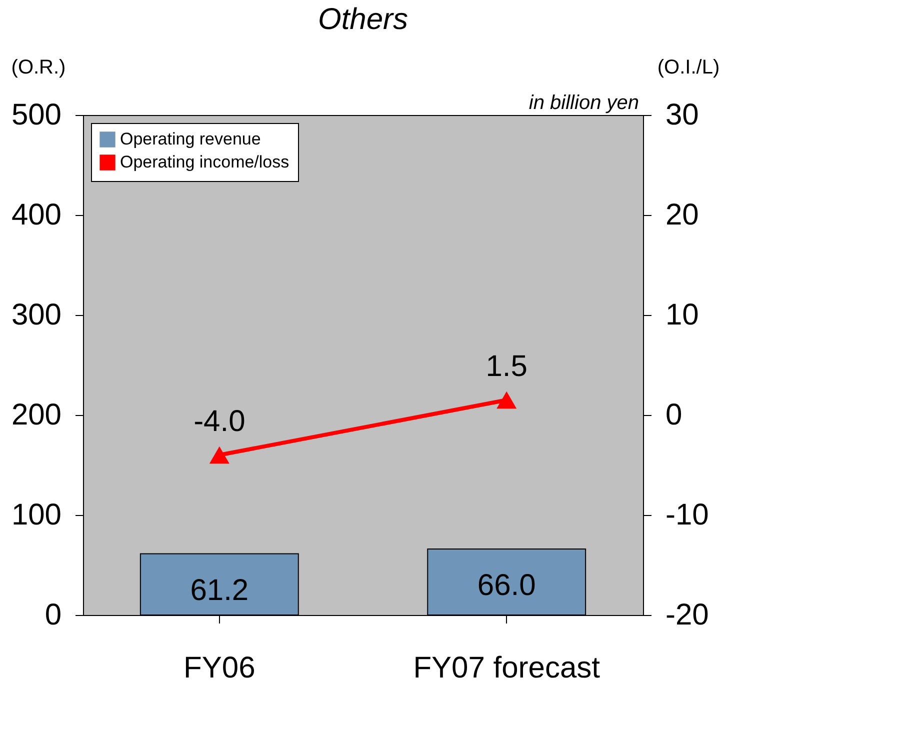 The image size is (902, 732). Describe the element at coordinates (682, 115) in the screenshot. I see `y2-tick-label: 30` at that location.